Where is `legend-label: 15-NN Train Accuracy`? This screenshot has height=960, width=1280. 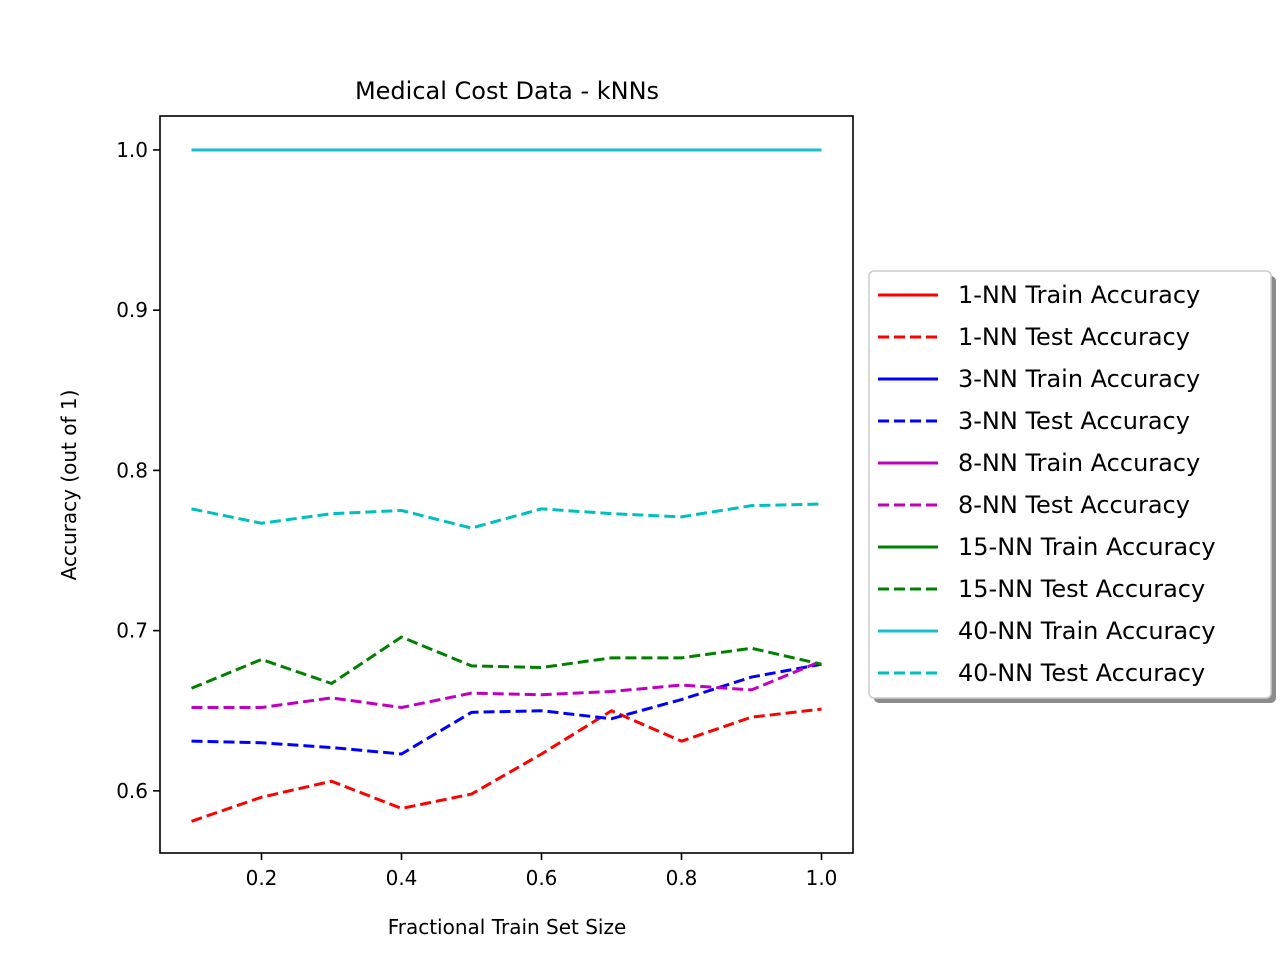
legend-label: 15-NN Train Accuracy is located at coordinates (1087, 547).